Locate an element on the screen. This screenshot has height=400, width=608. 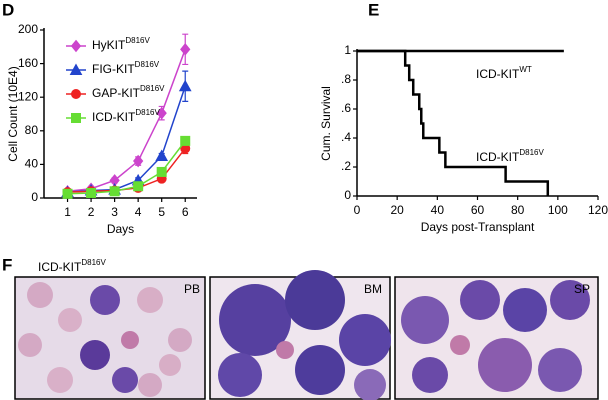
image-label: BM is located at coordinates (373, 289).